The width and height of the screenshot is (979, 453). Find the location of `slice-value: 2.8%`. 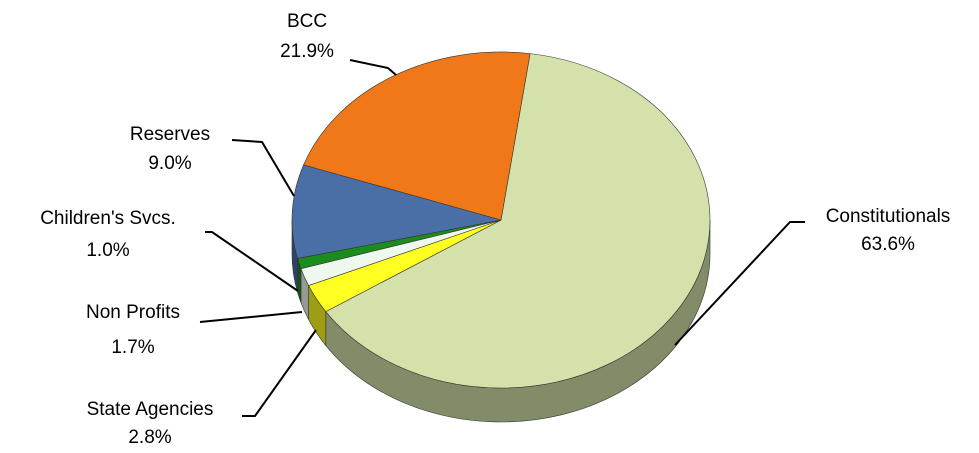

slice-value: 2.8% is located at coordinates (149, 437).